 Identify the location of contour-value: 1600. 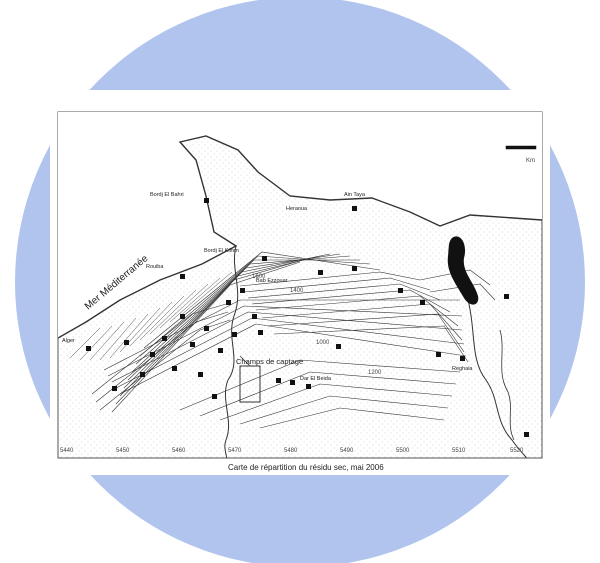
(259, 277).